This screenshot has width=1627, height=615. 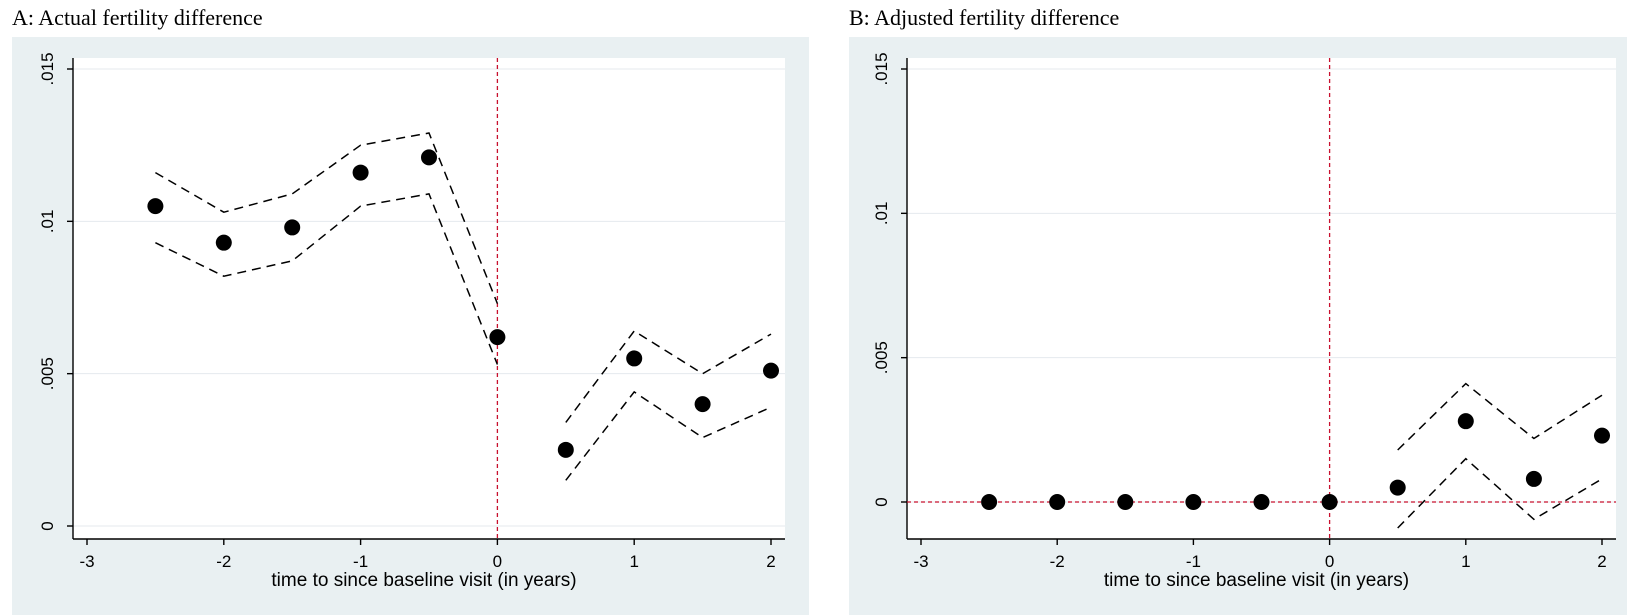 I want to click on panel-a-x-tick-label-4: 1, so click(x=633, y=561).